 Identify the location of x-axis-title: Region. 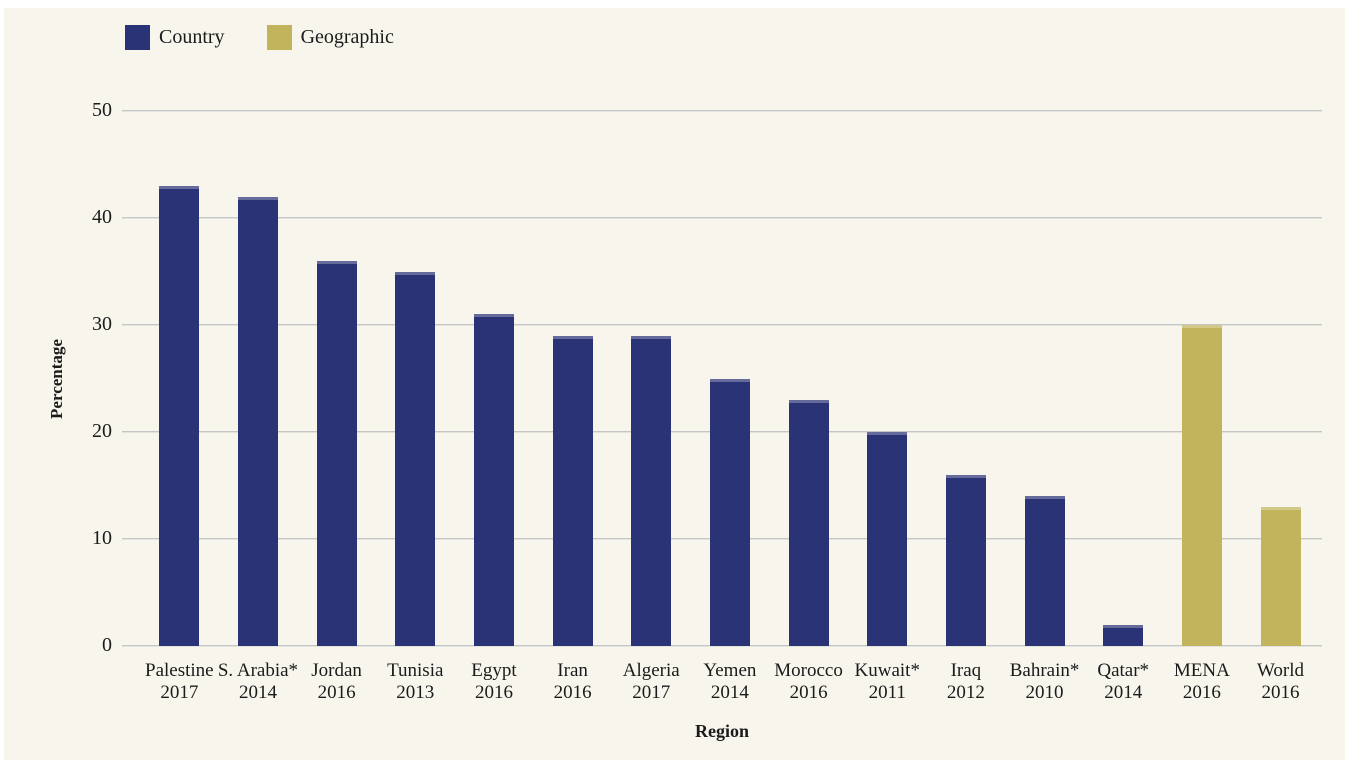
(722, 731).